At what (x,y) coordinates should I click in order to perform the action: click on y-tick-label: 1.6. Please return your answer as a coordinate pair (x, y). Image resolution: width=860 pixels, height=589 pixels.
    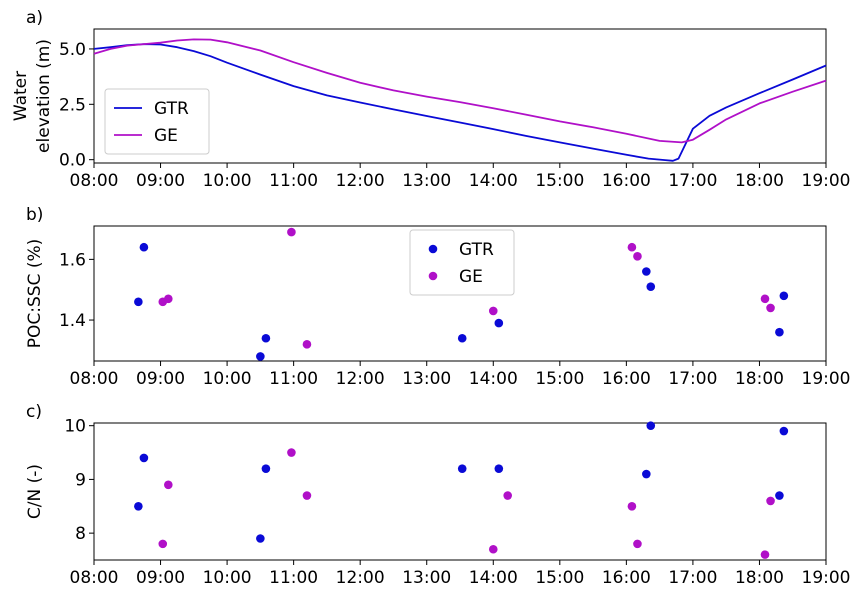
    Looking at the image, I should click on (72, 260).